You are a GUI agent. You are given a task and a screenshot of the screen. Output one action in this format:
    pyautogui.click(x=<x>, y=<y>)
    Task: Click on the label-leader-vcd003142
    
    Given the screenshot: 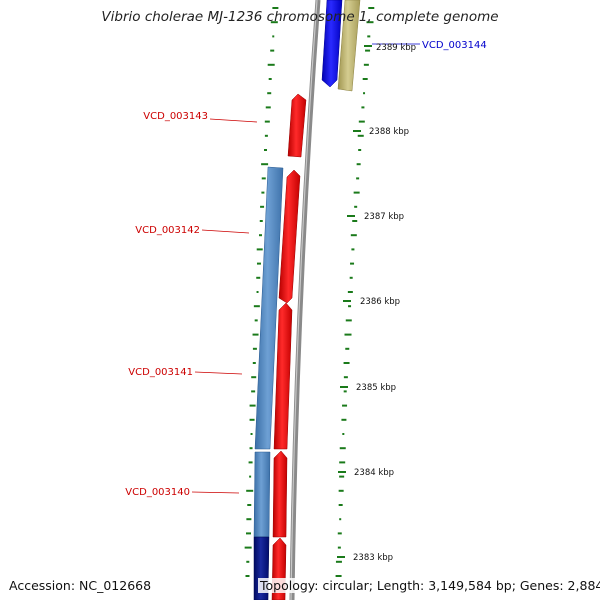 What is the action you would take?
    pyautogui.click(x=225, y=231)
    